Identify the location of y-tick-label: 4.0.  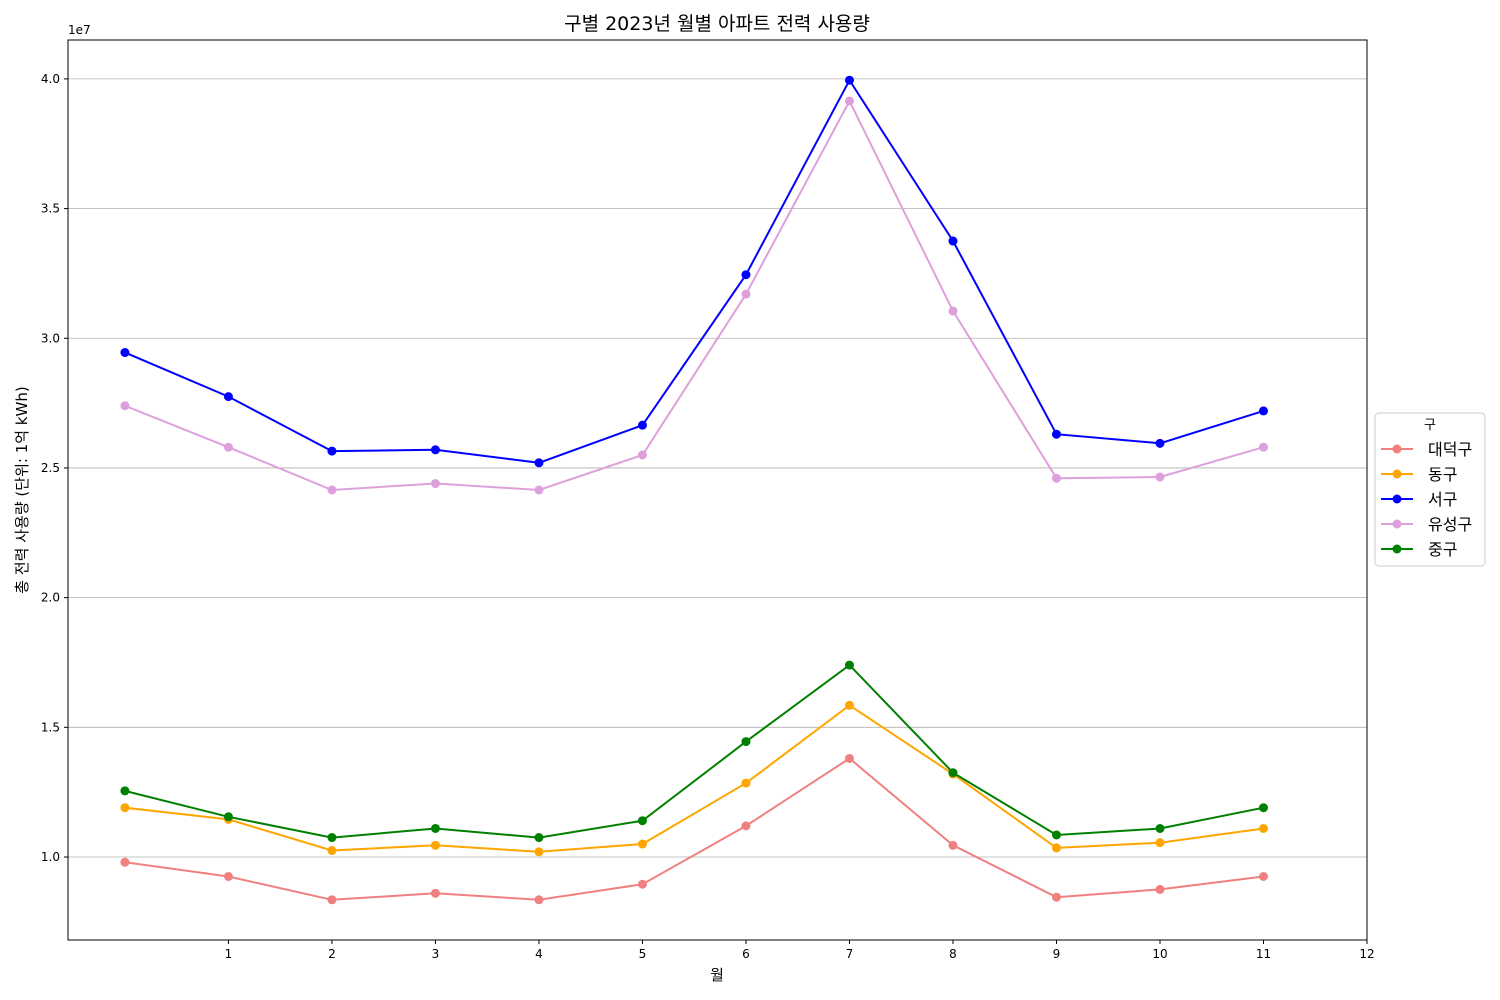
(50, 79).